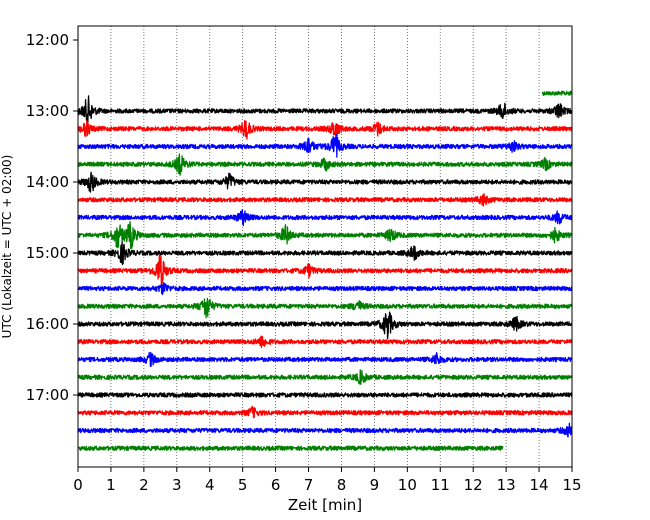 This screenshot has height=520, width=650. What do you see at coordinates (243, 485) in the screenshot?
I see `x-tick-label-5: 5` at bounding box center [243, 485].